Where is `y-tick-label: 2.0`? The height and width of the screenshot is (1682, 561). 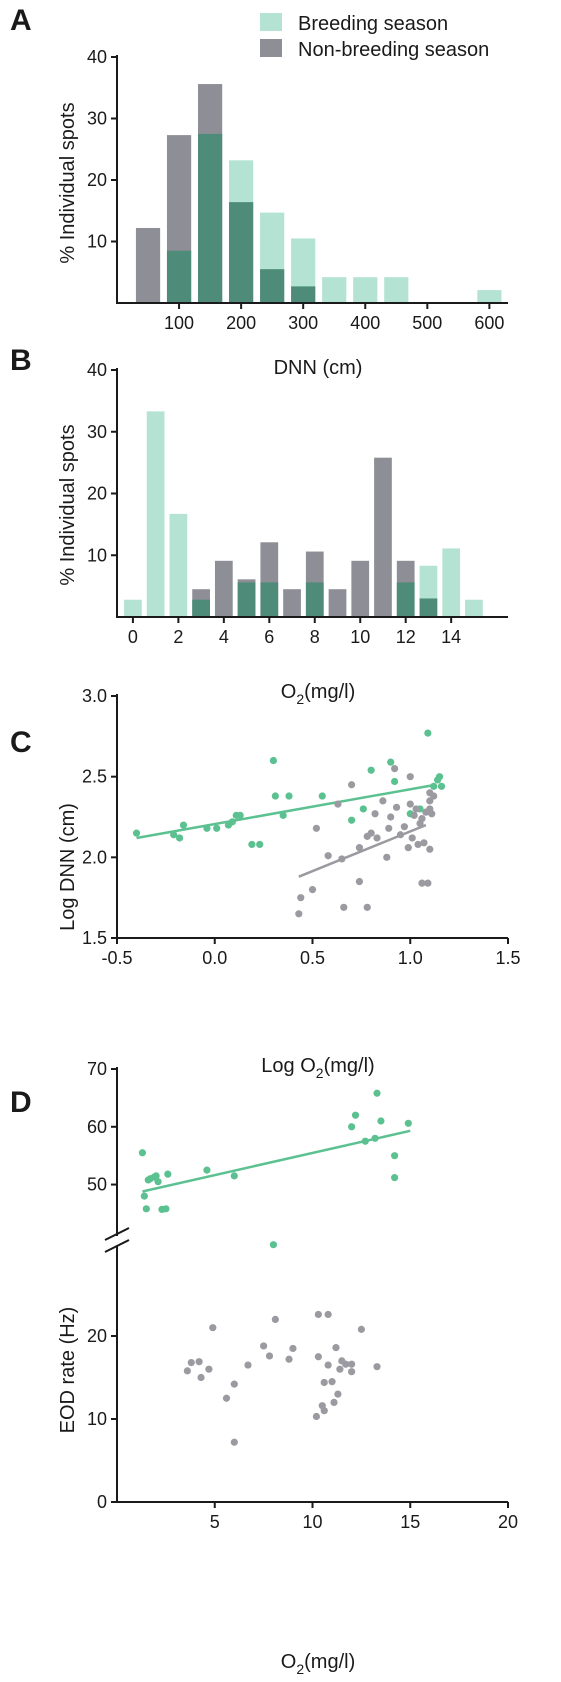
y-tick-label: 2.0 is located at coordinates (94, 857).